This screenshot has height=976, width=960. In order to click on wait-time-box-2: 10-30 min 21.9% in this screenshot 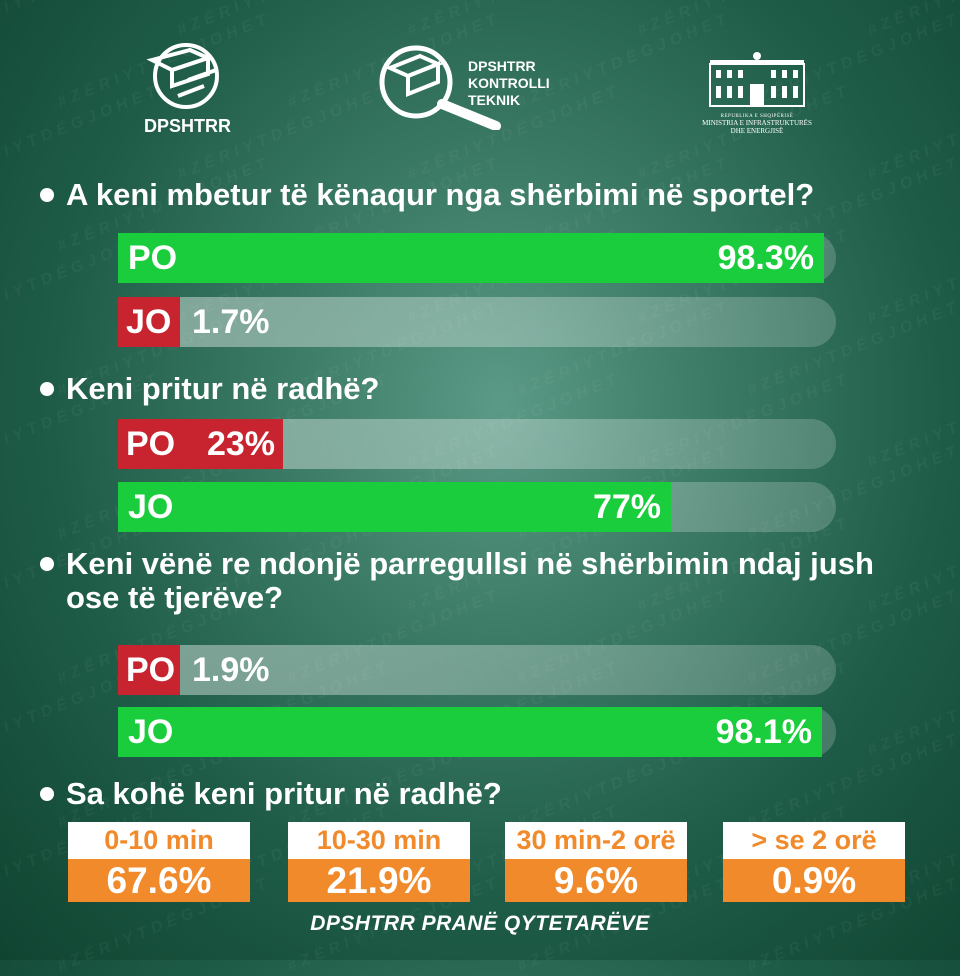, I will do `click(379, 862)`.